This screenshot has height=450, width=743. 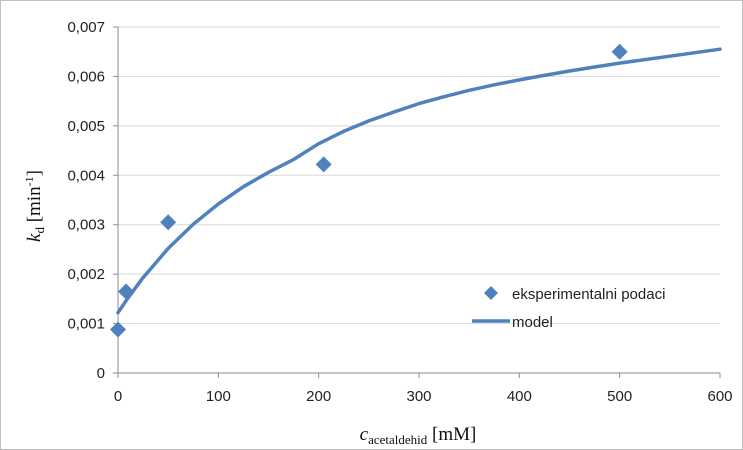 I want to click on x-tick-label-3: 300, so click(x=418, y=396).